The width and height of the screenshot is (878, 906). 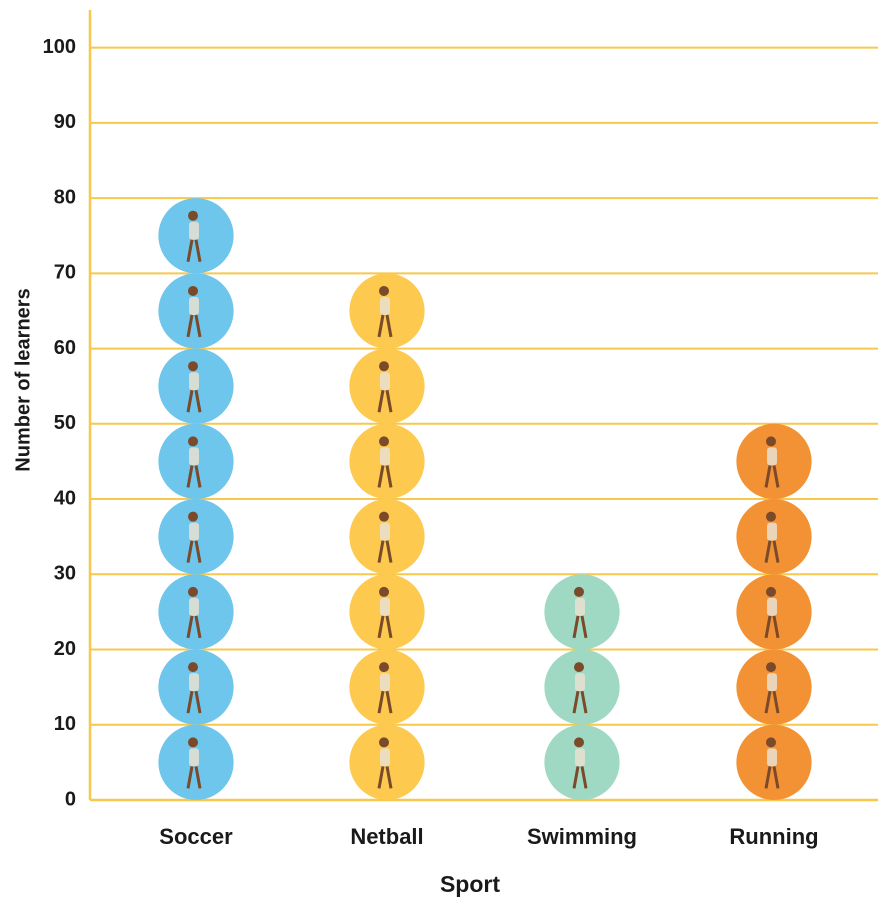 I want to click on y-tick-label: 90, so click(x=65, y=122).